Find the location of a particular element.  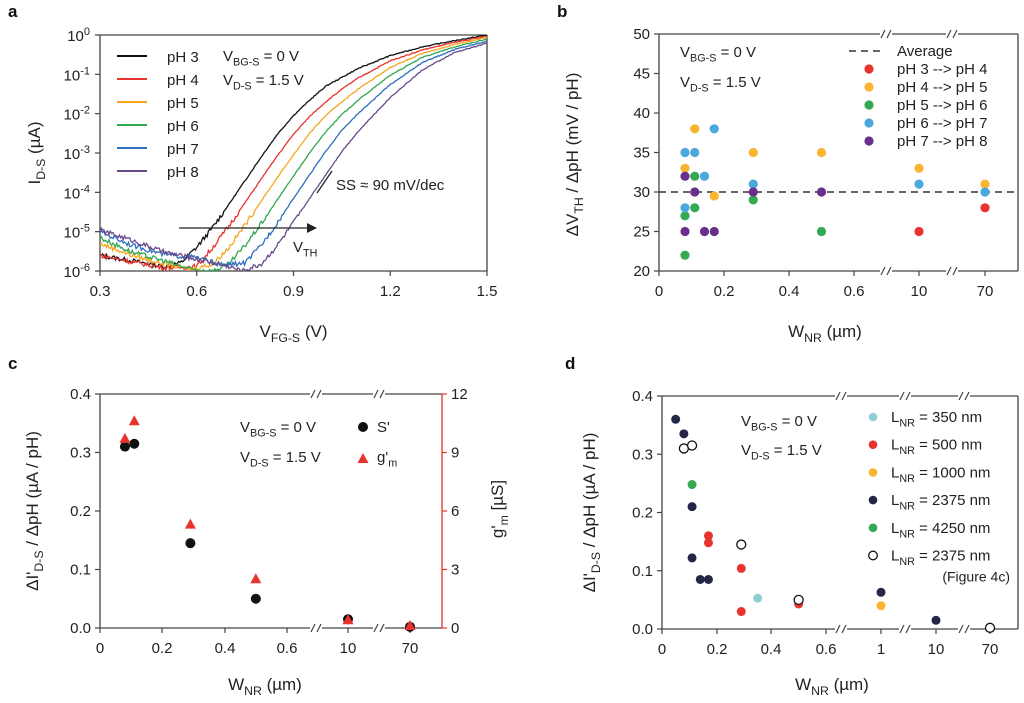

panel-b-condition-vbg: VBG-S = 0 V is located at coordinates (718, 54).